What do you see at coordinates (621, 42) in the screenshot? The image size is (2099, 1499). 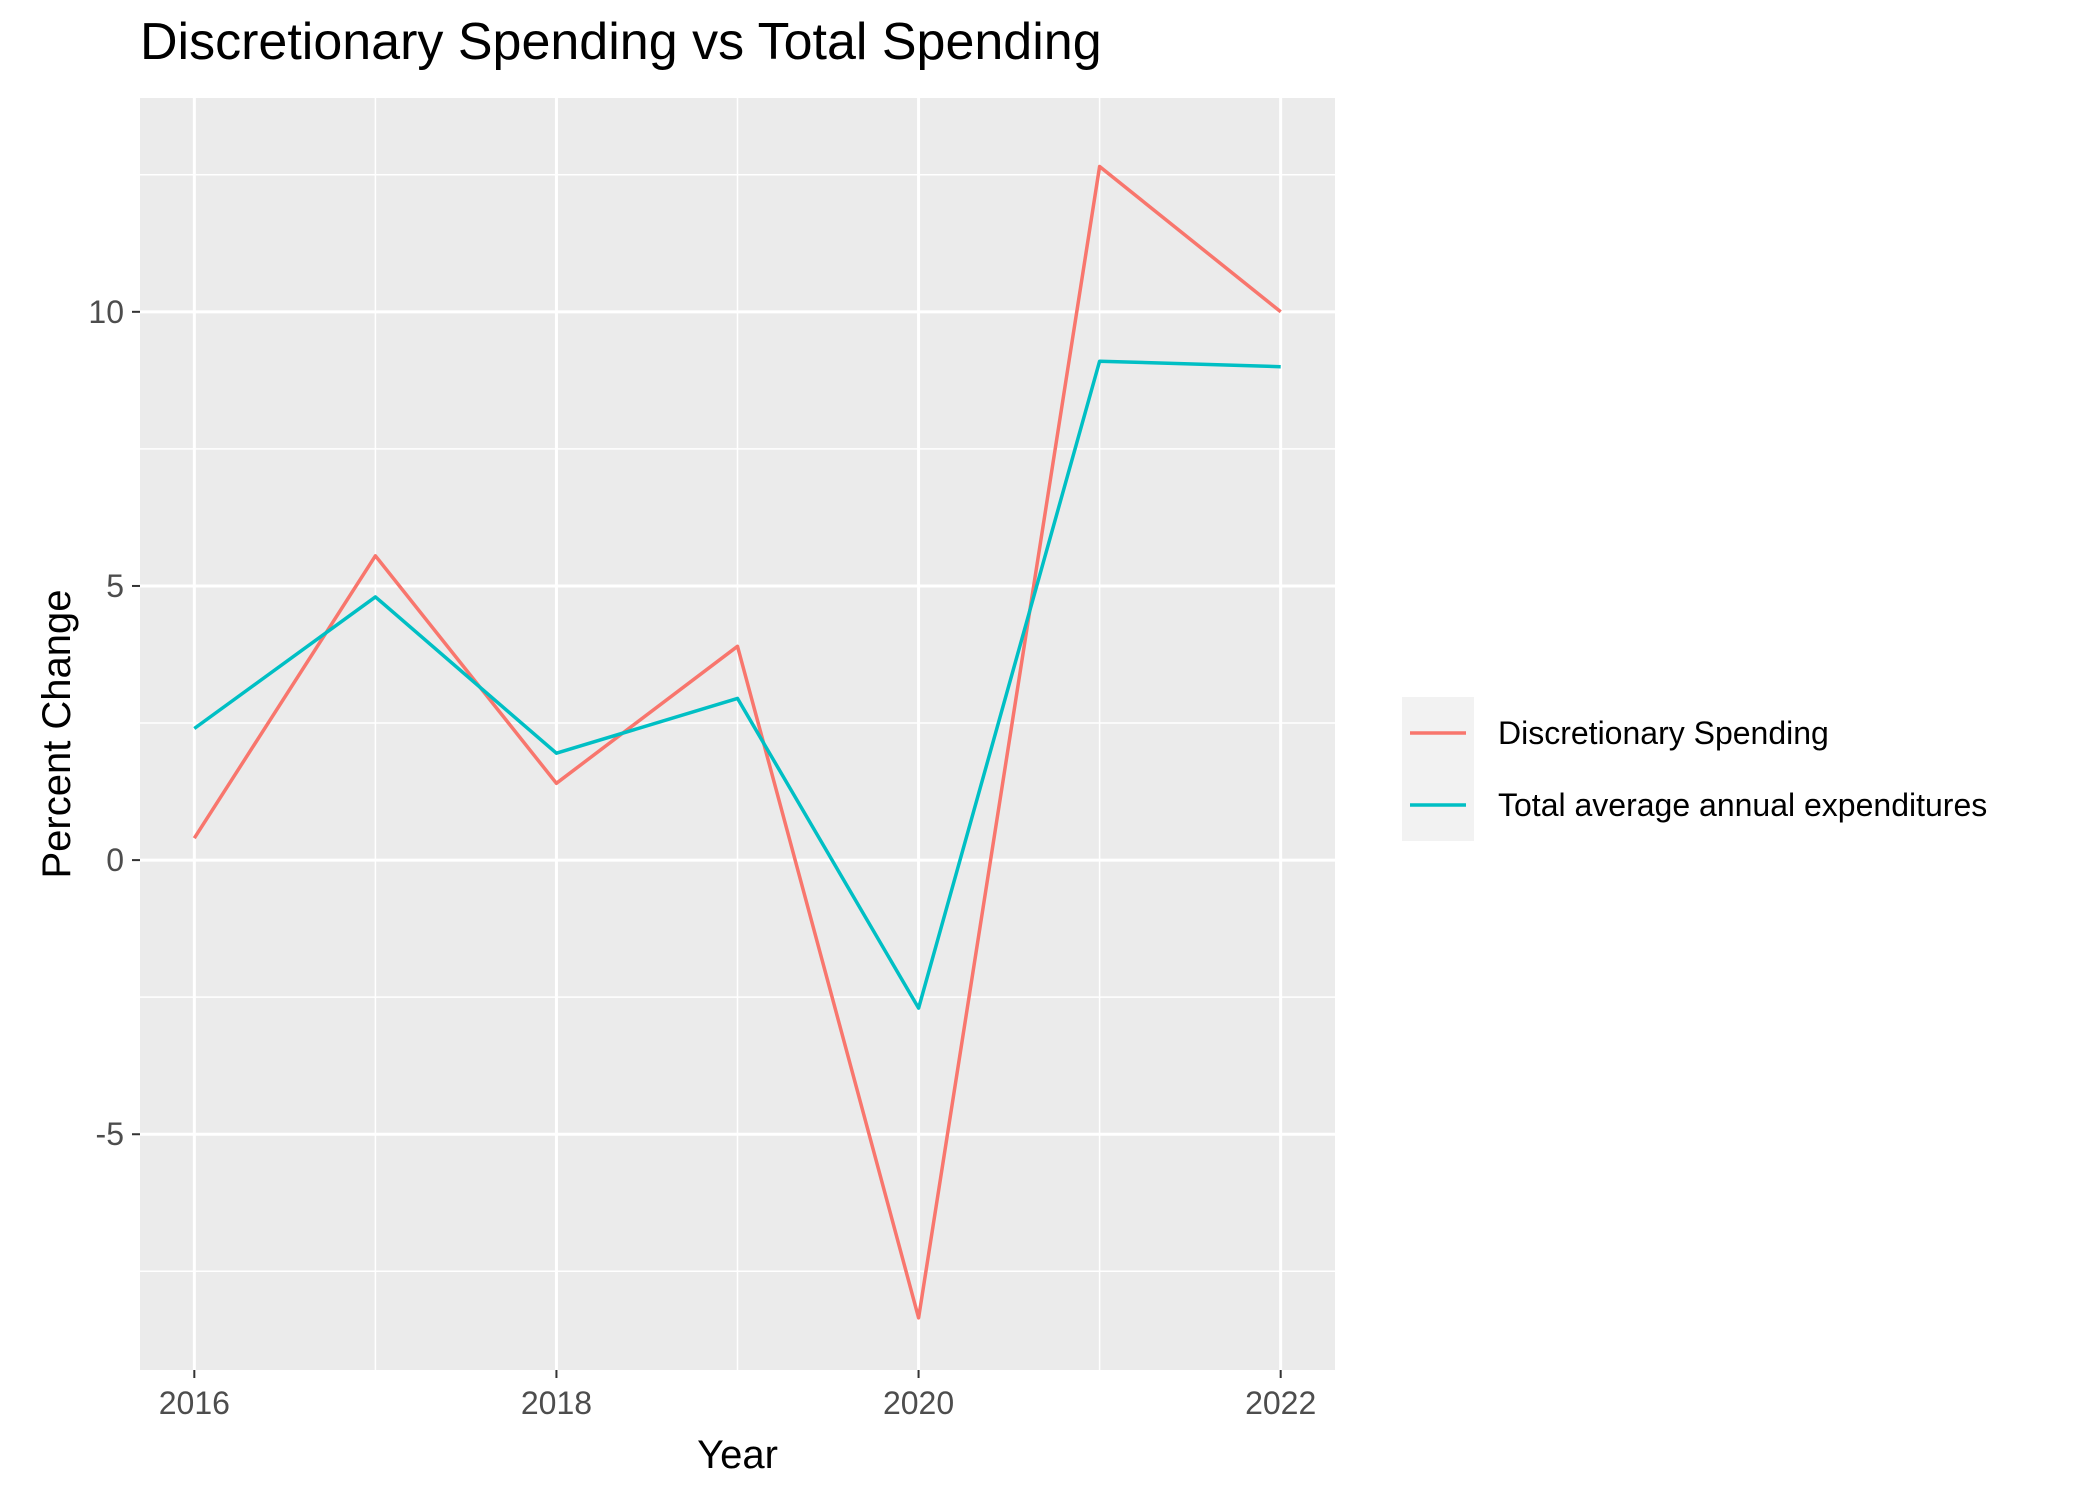 I see `chart-title: Discretionary Spending vs Total Spending` at bounding box center [621, 42].